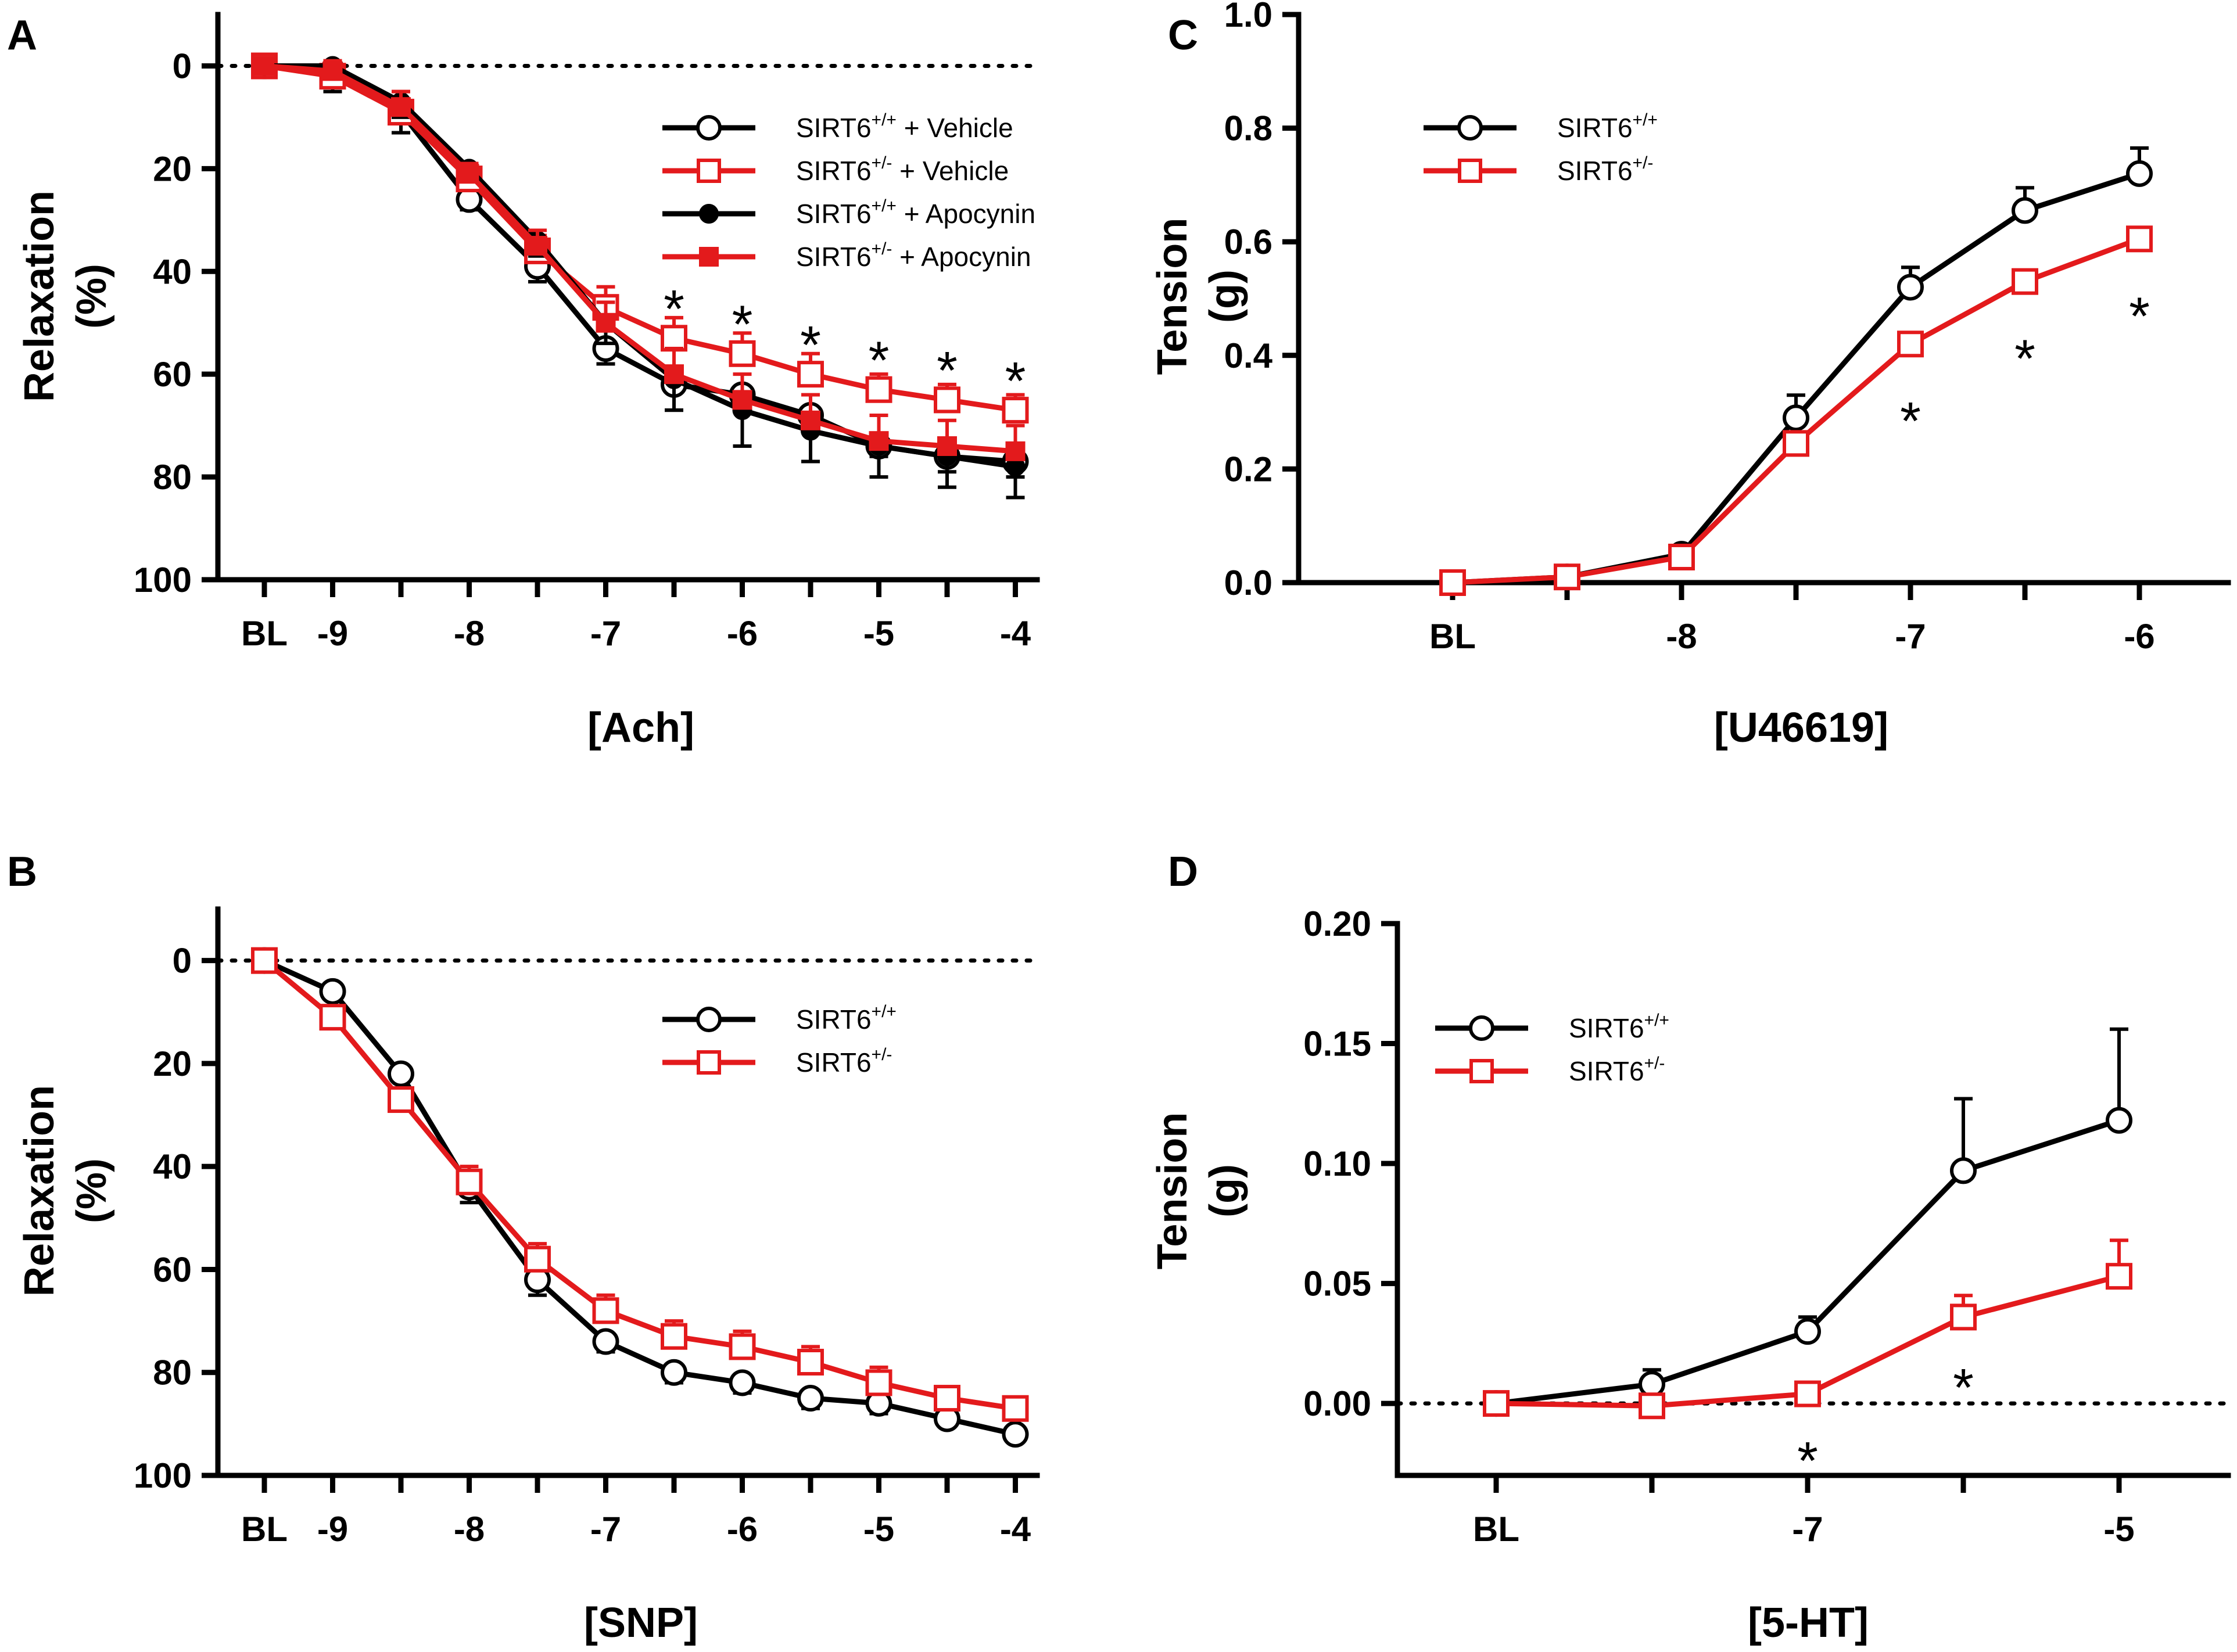 Image resolution: width=2237 pixels, height=1652 pixels. Describe the element at coordinates (1337, 1284) in the screenshot. I see `y-tick-label: 0.05` at that location.